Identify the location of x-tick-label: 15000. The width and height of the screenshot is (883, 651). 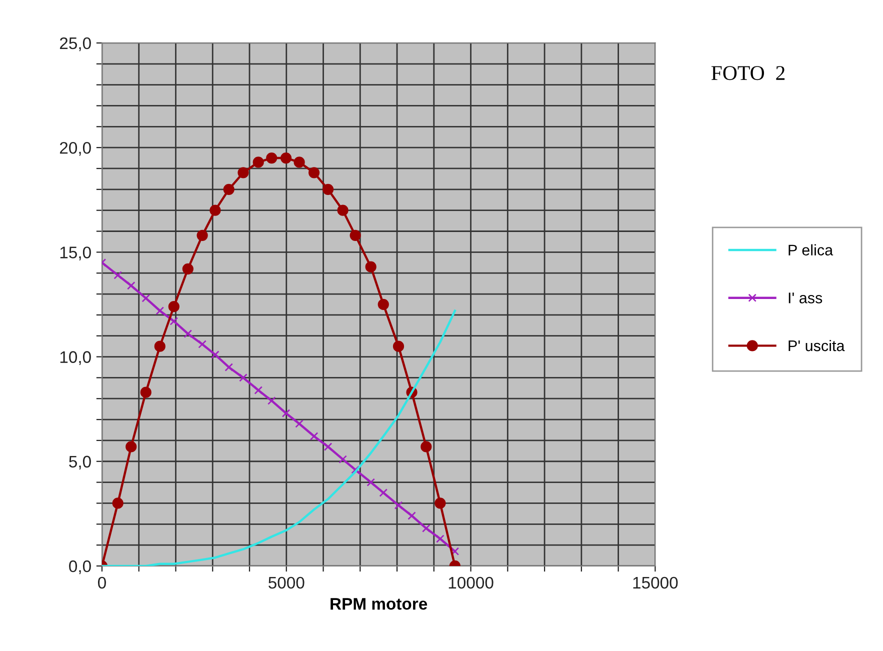
(655, 582).